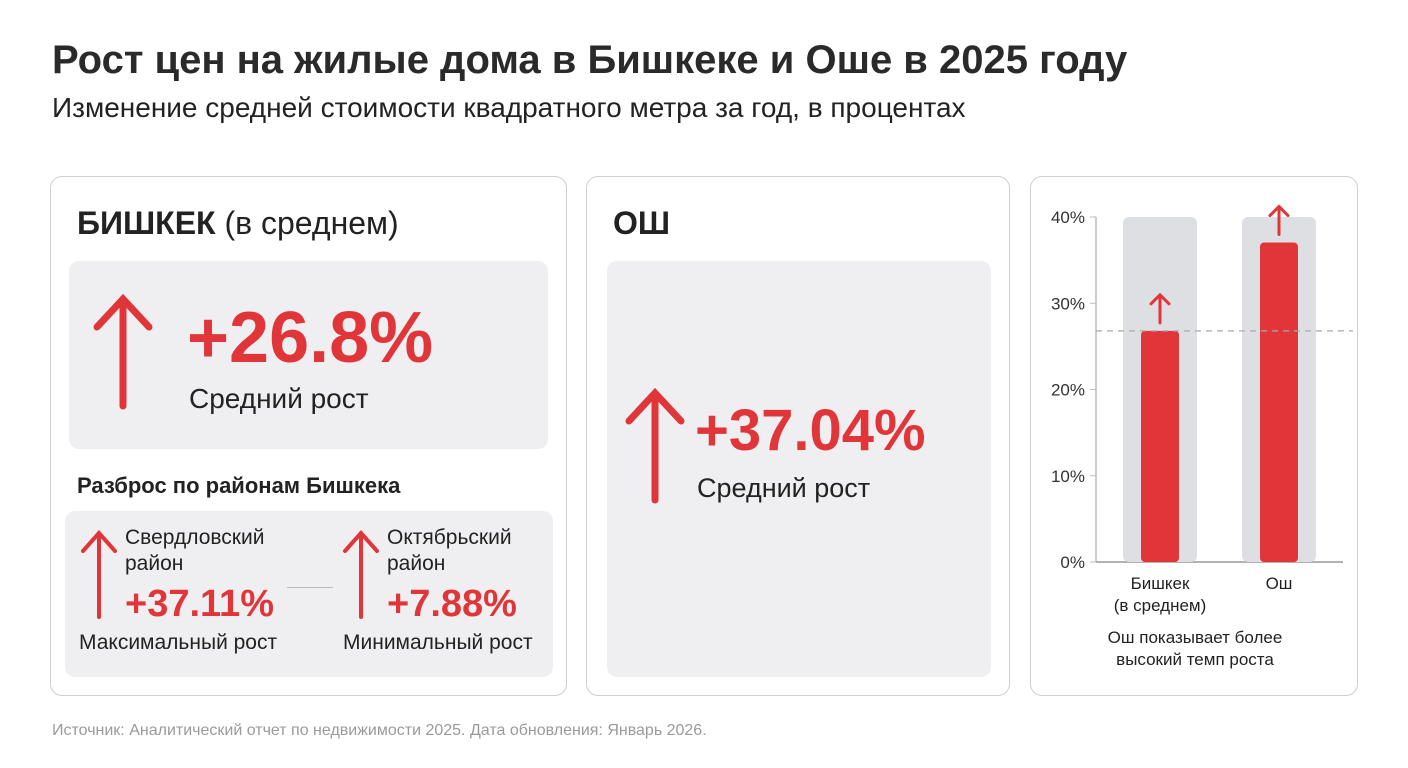 This screenshot has width=1408, height=768. I want to click on y-tick-label: 20%, so click(1068, 390).